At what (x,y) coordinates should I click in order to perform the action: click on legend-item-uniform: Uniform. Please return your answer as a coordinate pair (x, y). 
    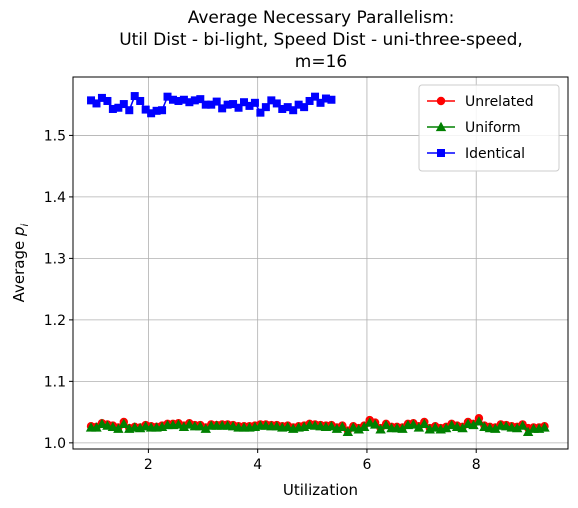
    Looking at the image, I should click on (474, 128).